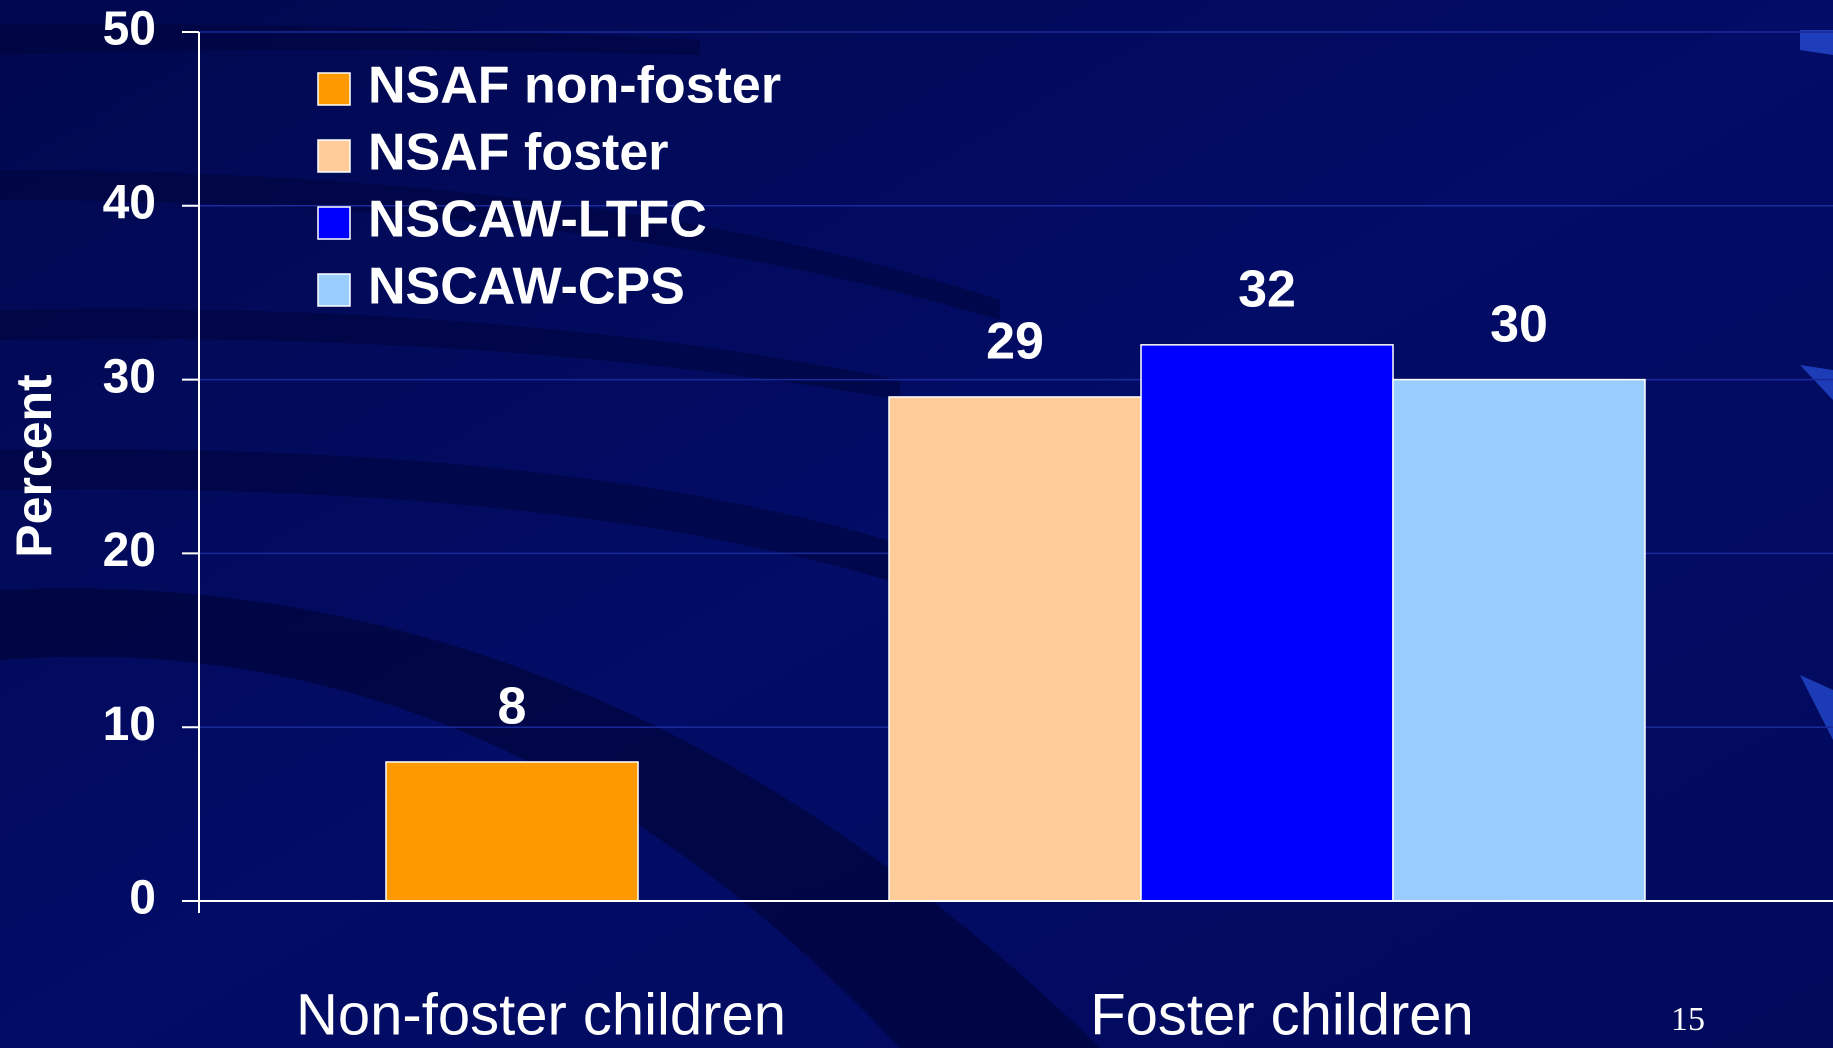  I want to click on legend-label: NSAF foster, so click(518, 153).